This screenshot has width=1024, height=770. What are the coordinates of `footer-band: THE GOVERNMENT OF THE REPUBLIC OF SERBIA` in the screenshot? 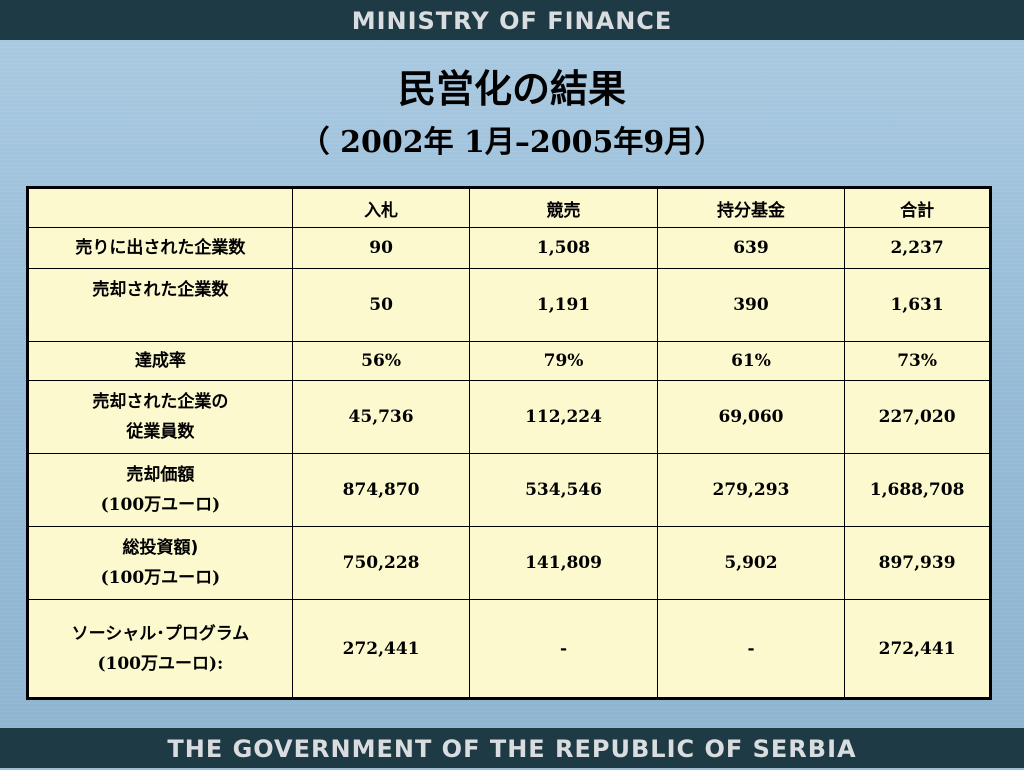 It's located at (512, 748).